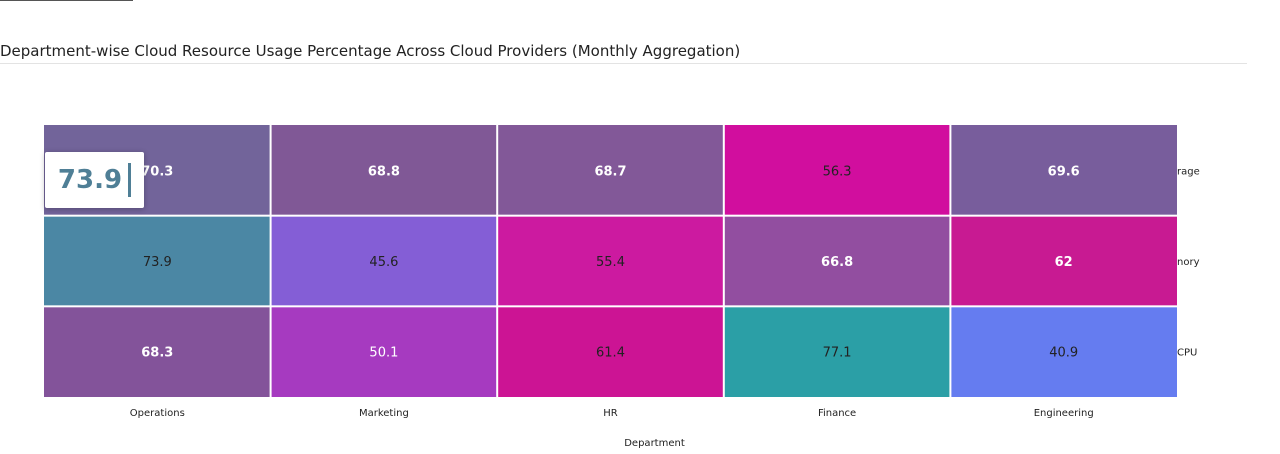  I want to click on text-cursor-icon, so click(130, 180).